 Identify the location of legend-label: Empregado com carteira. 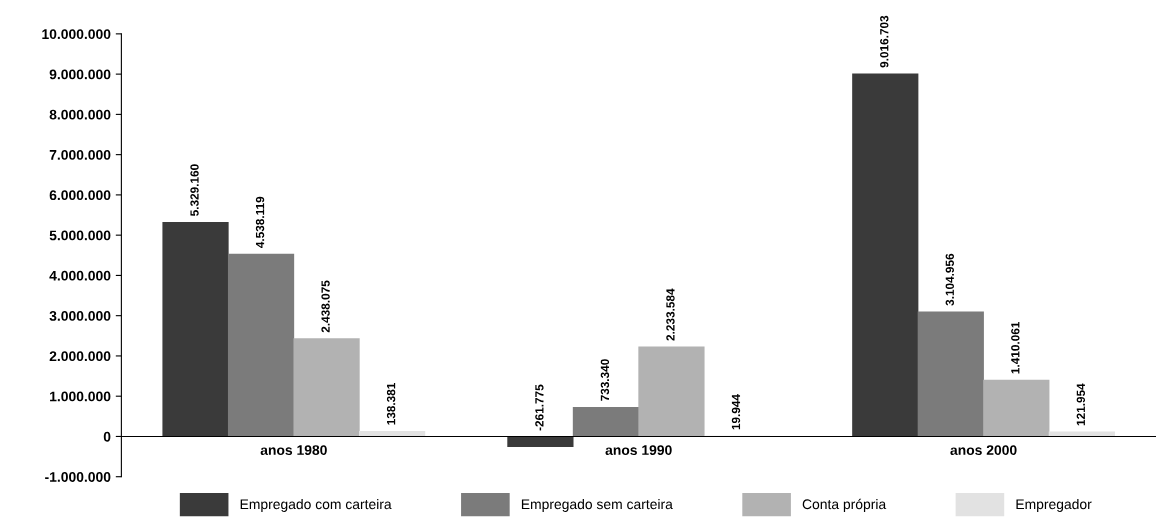
(316, 505).